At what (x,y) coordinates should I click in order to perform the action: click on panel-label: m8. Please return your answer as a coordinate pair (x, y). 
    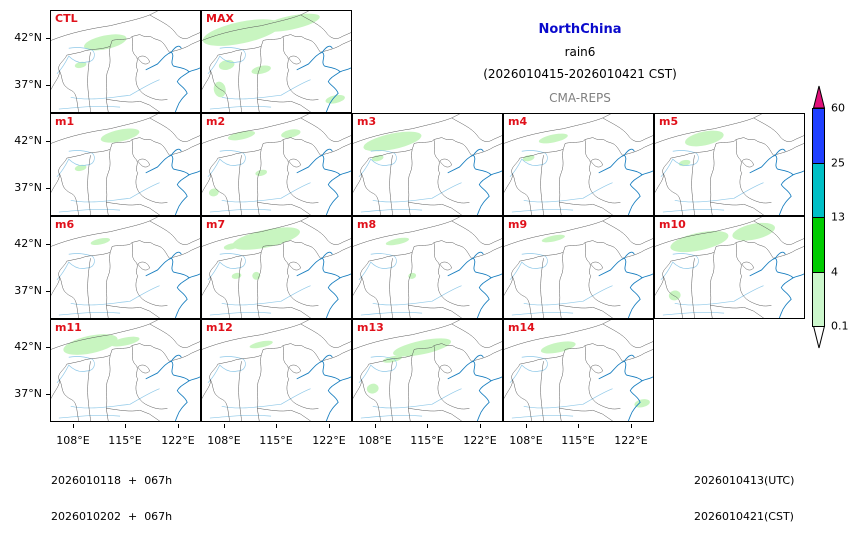
    Looking at the image, I should click on (367, 224).